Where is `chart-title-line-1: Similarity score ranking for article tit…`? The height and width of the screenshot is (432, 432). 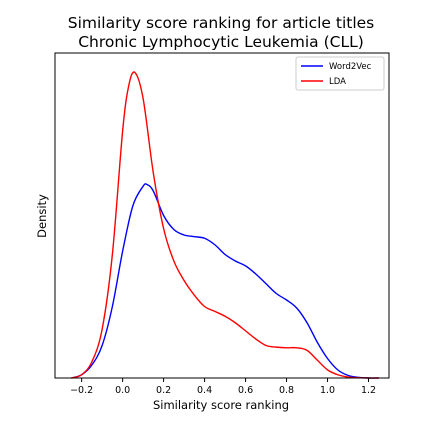
chart-title-line-1: Similarity score ranking for article tit… is located at coordinates (221, 23).